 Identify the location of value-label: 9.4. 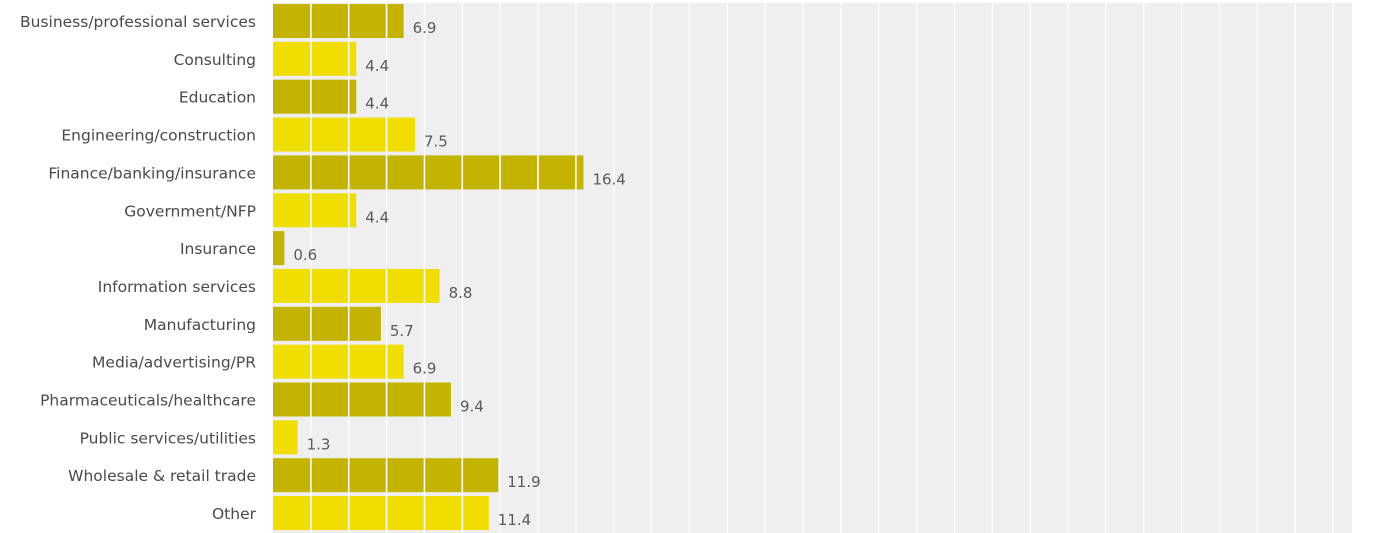
(472, 407).